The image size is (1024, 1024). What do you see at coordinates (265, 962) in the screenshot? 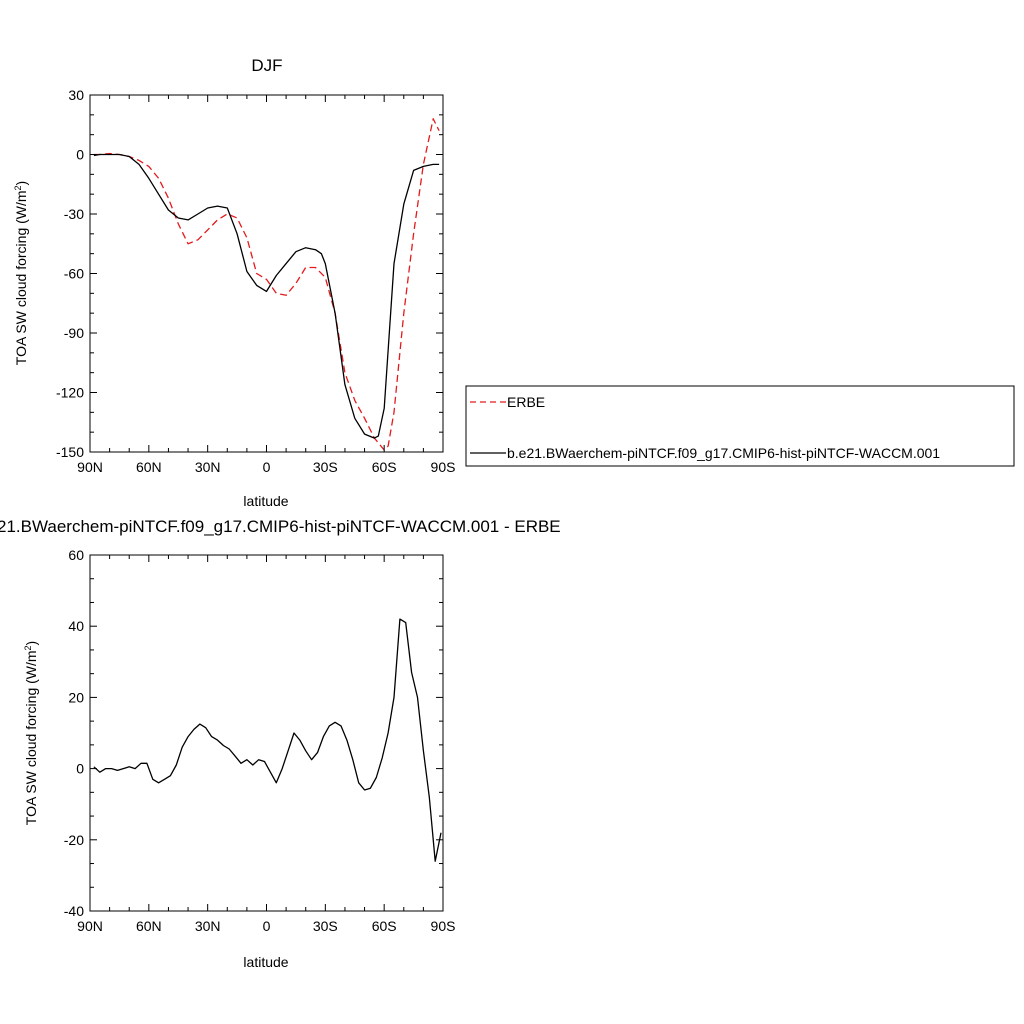
I see `bottom-x-axis-label: latitude` at bounding box center [265, 962].